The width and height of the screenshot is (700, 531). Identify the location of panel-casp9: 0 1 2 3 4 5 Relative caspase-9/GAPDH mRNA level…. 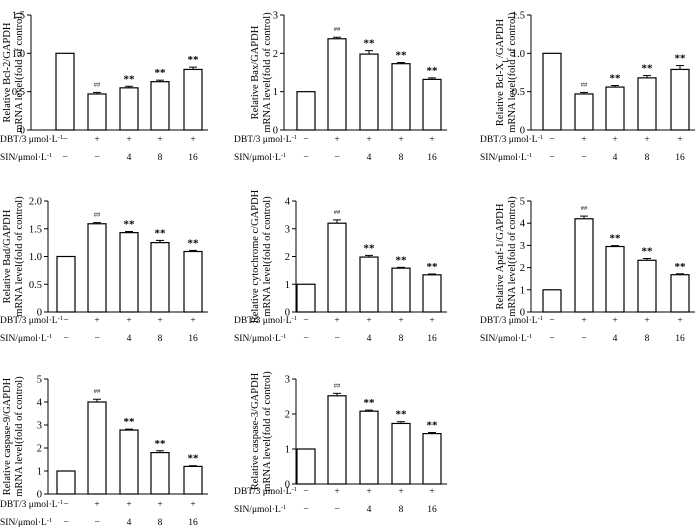
(104, 451).